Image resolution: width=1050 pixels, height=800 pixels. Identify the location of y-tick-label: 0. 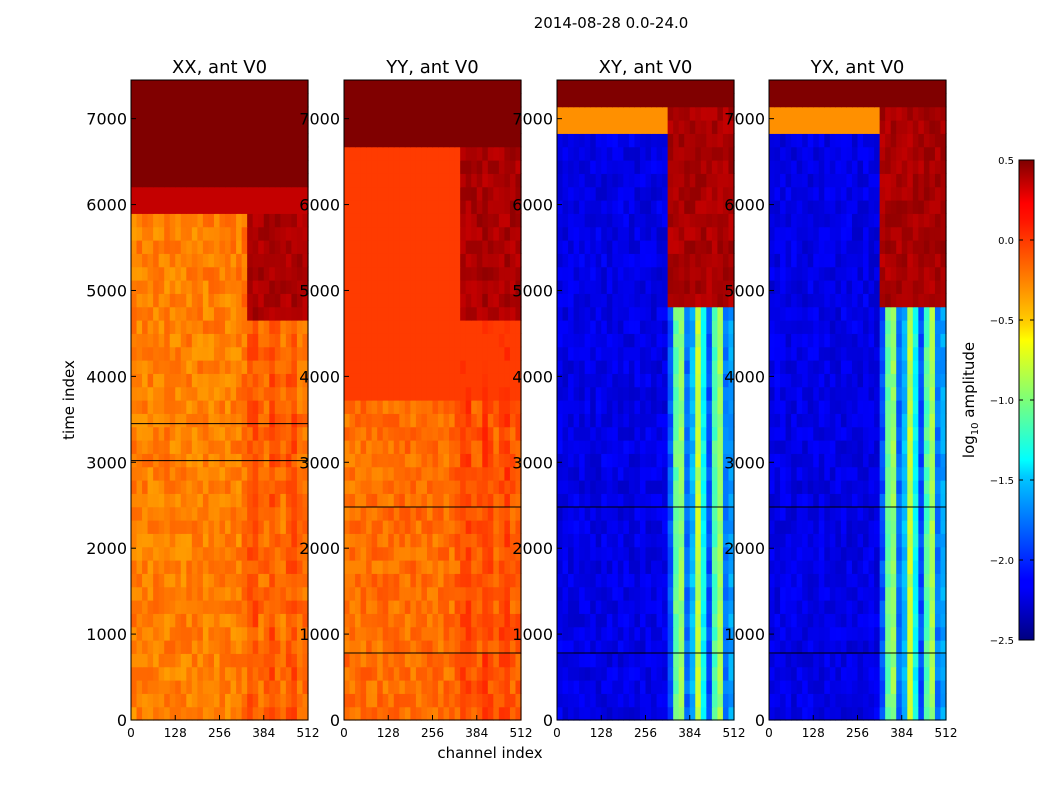
(122, 720).